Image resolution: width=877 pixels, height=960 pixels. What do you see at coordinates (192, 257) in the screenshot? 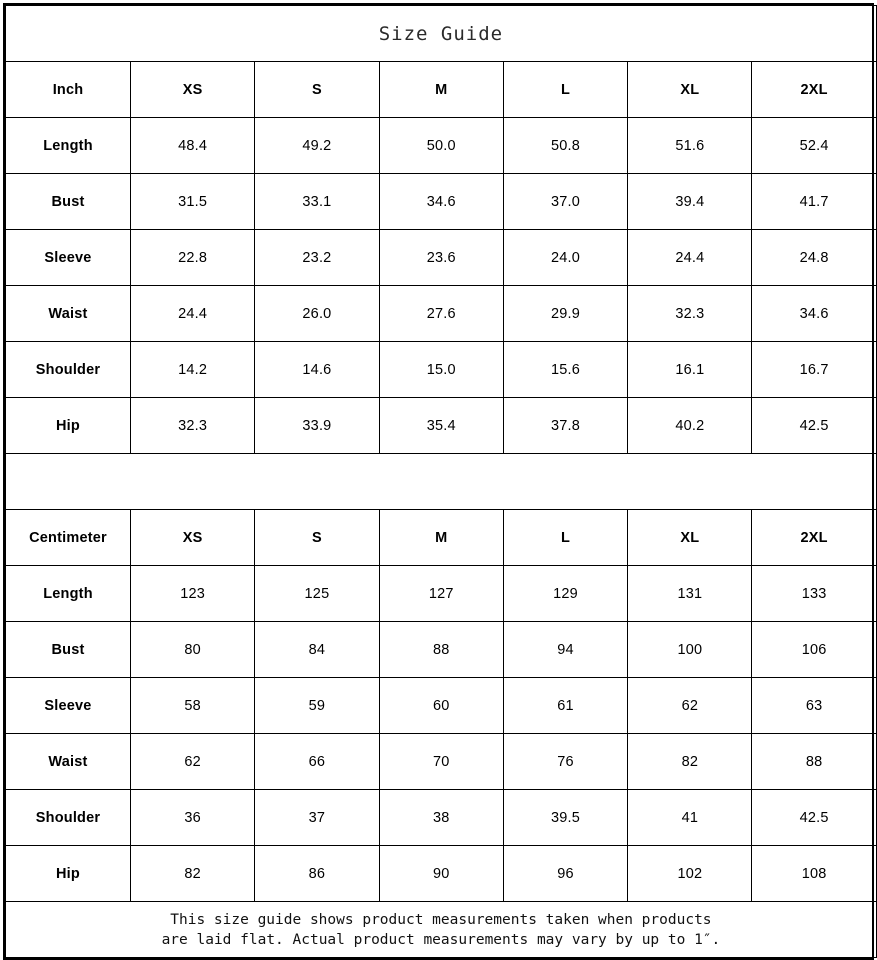
I see `measurement-value: 22.8` at bounding box center [192, 257].